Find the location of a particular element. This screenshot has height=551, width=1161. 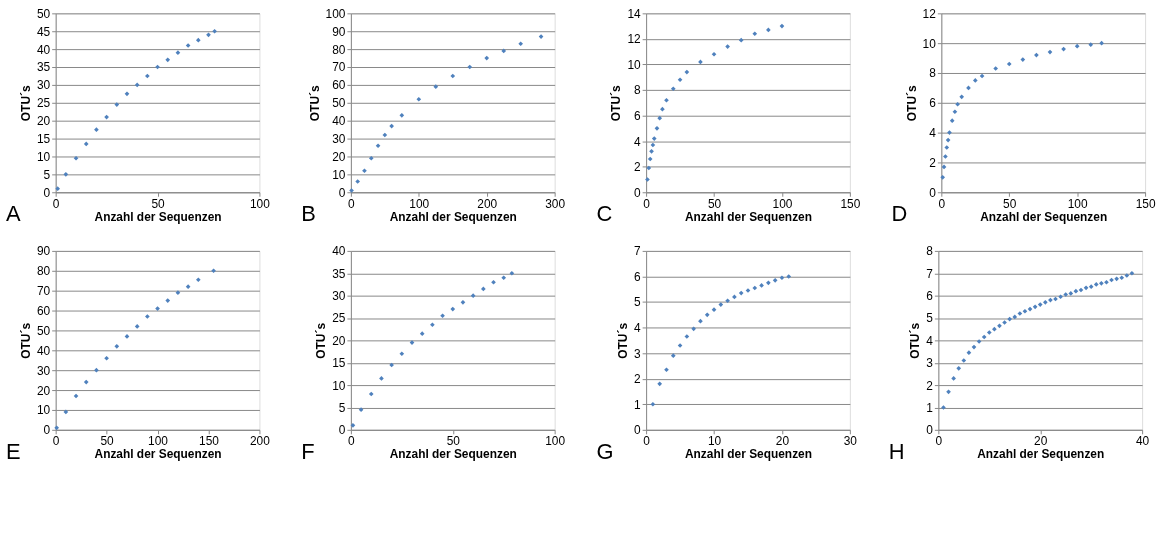

y-tick-label: 60 is located at coordinates (43, 311).